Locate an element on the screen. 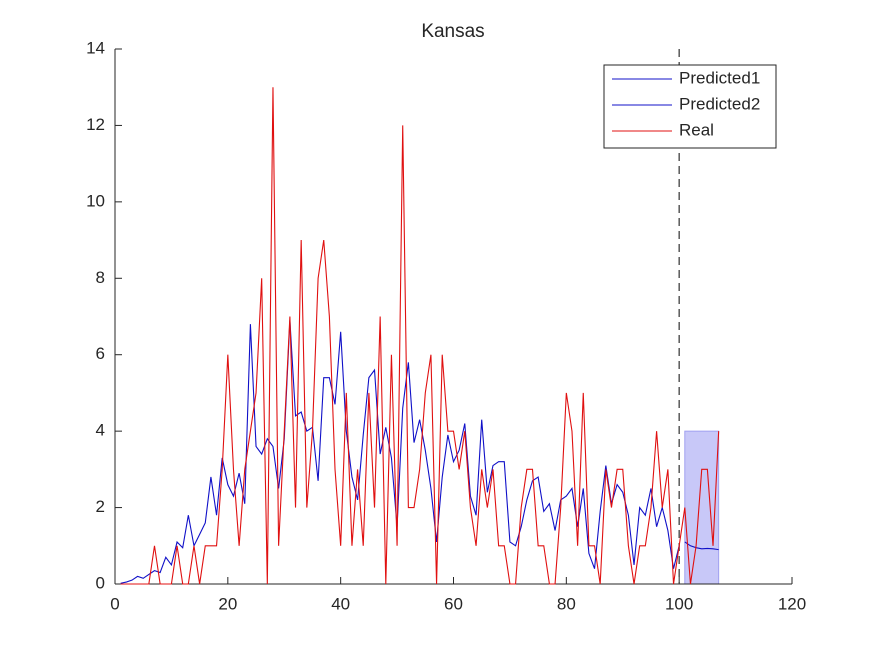  chart-title: Kansas is located at coordinates (452, 31).